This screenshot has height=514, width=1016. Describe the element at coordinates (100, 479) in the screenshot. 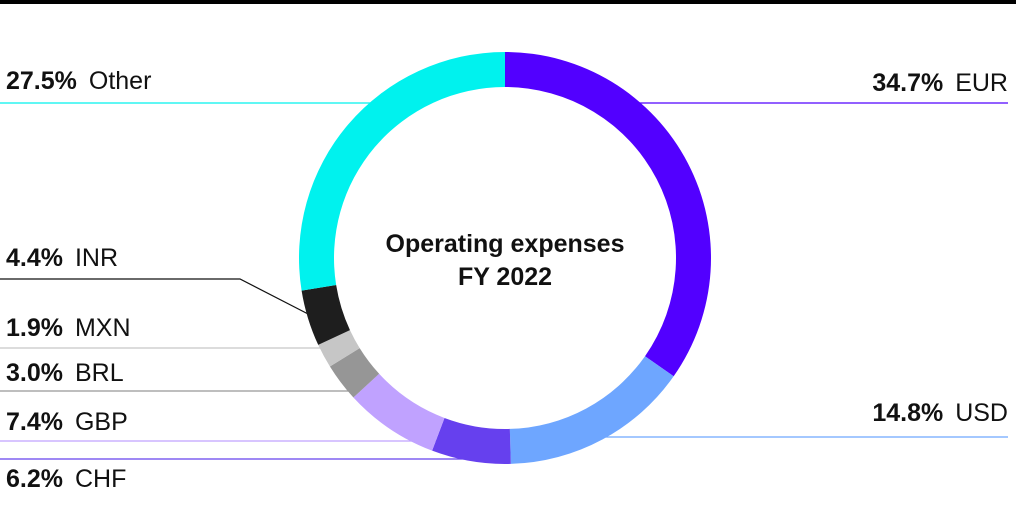

I see `name: CHF` at that location.